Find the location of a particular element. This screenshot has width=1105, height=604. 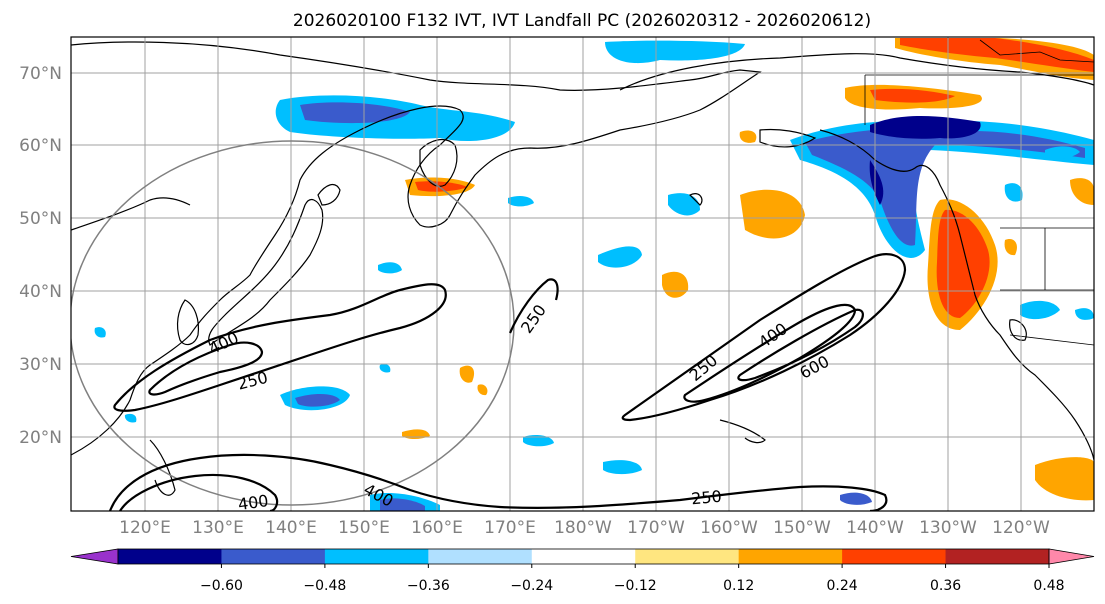

lat-label: 30°N is located at coordinates (40, 365).